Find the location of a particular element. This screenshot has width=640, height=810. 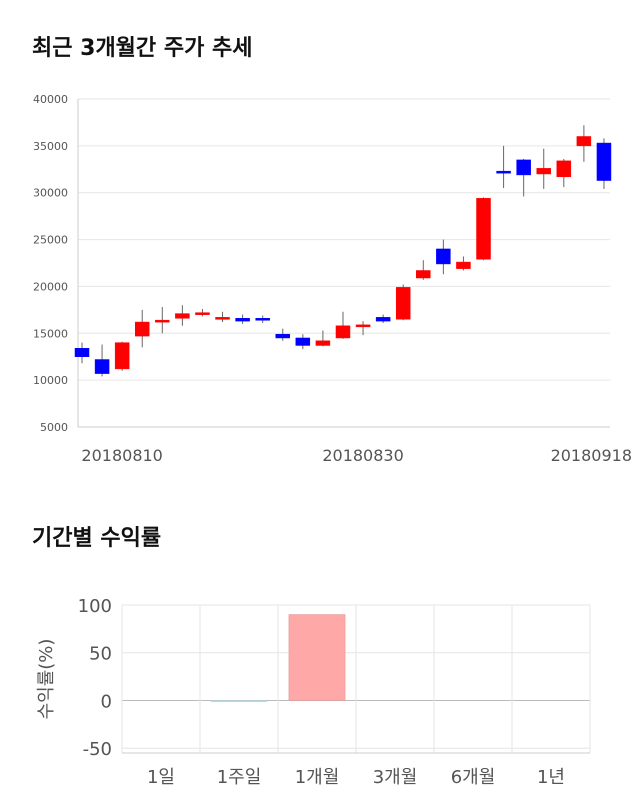

y-tick-label: 10000 is located at coordinates (50, 380).